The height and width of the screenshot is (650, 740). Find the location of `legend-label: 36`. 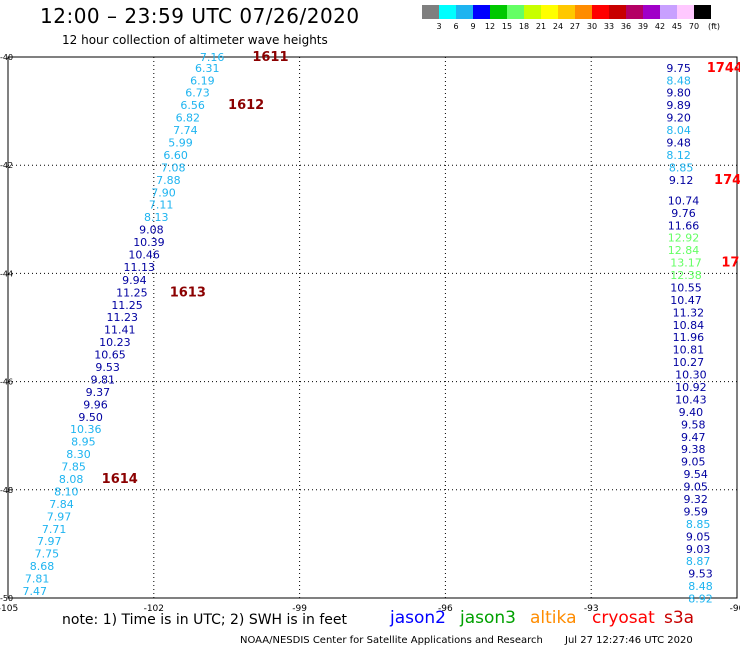

legend-label: 36 is located at coordinates (626, 26).